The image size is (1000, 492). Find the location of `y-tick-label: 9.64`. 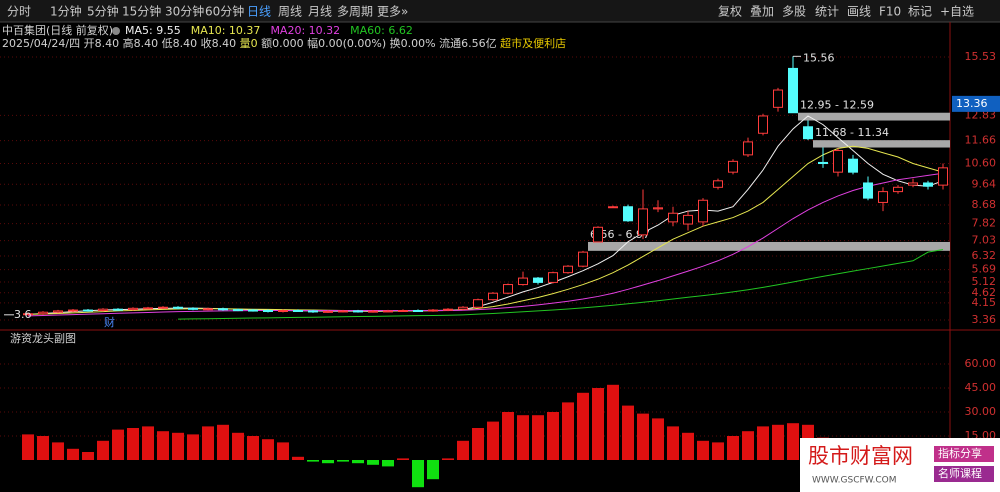

y-tick-label: 9.64 is located at coordinates (984, 183).